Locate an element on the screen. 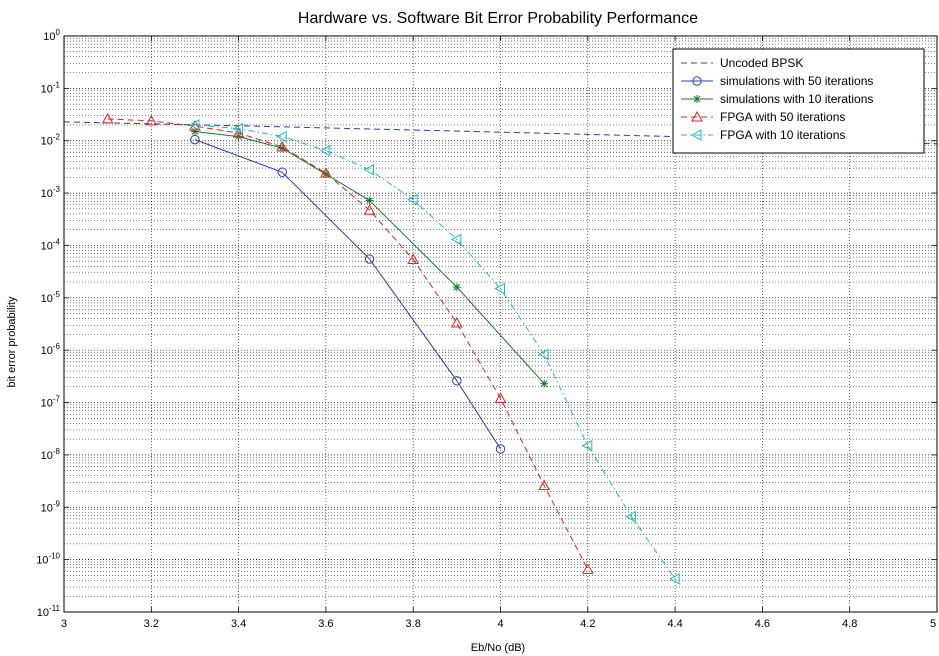 Image resolution: width=939 pixels, height=656 pixels. x-tick-label: 4 is located at coordinates (500, 624).